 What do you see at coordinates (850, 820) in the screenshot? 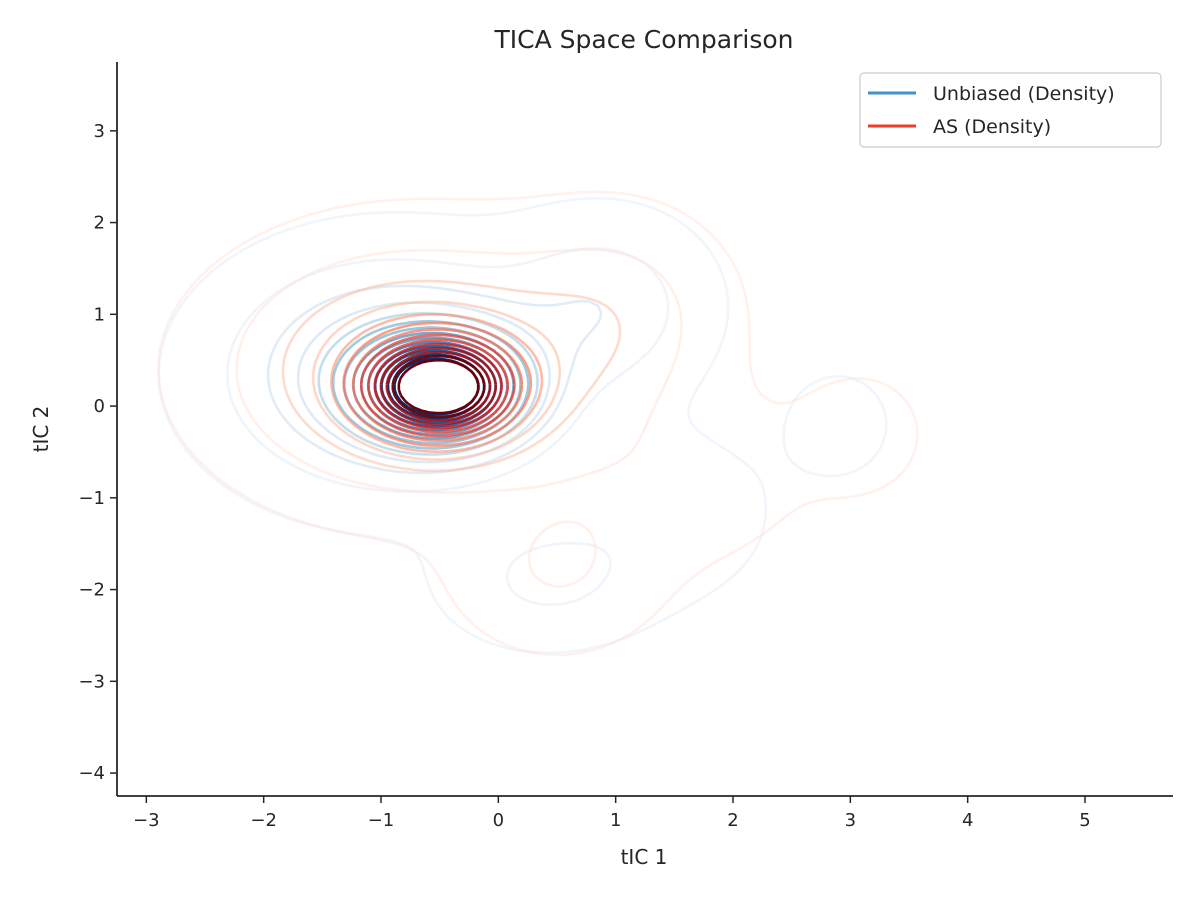
I see `x-tick-label: 3` at bounding box center [850, 820].